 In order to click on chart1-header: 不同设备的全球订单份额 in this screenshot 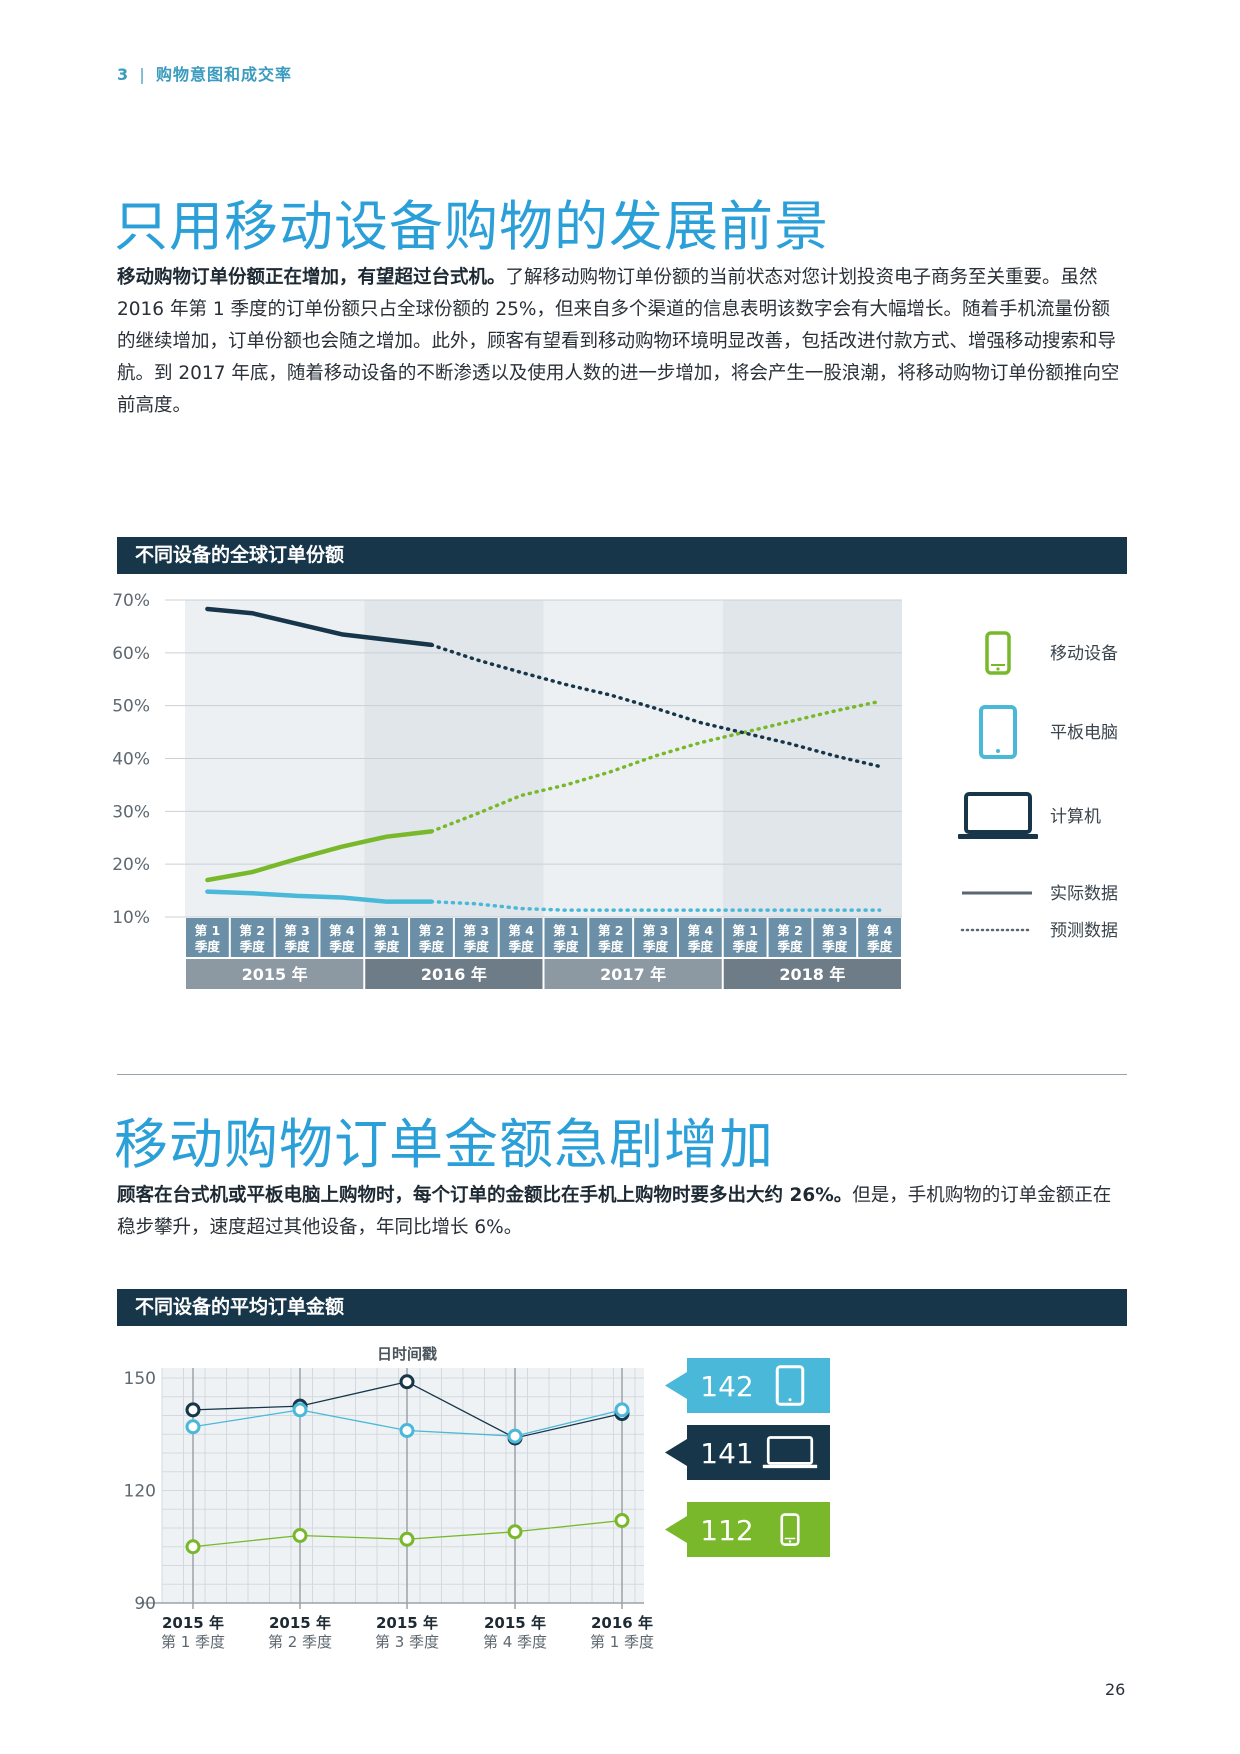, I will do `click(622, 555)`.